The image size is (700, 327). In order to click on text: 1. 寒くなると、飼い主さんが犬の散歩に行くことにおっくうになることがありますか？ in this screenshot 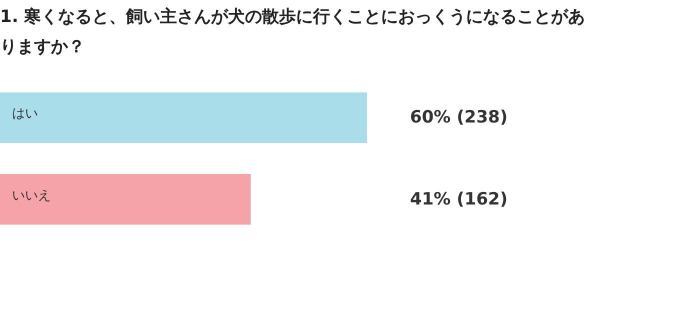, I will do `click(293, 32)`.